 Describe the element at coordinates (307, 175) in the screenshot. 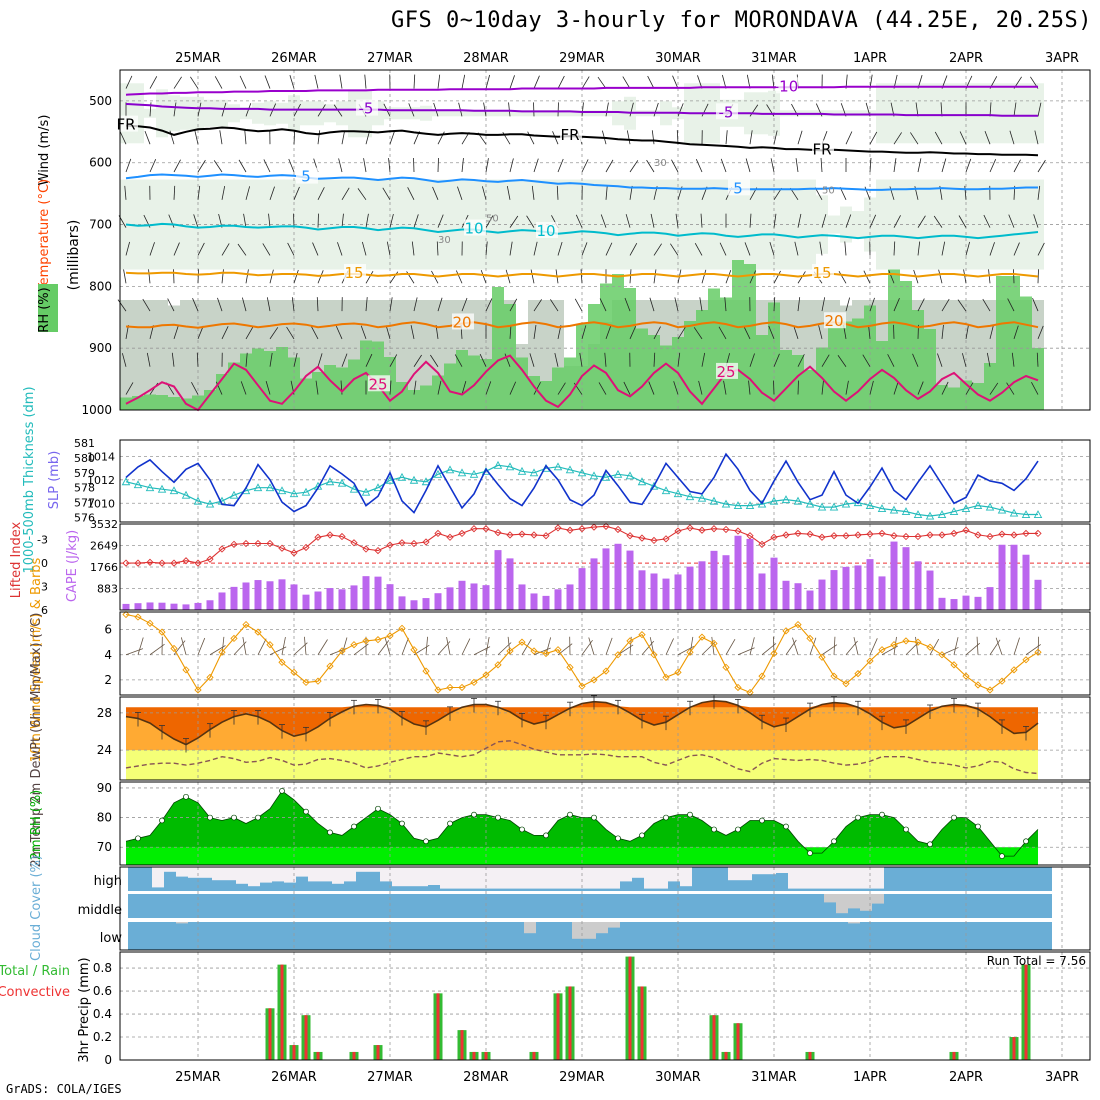

I see `isotherm-label-bg` at that location.